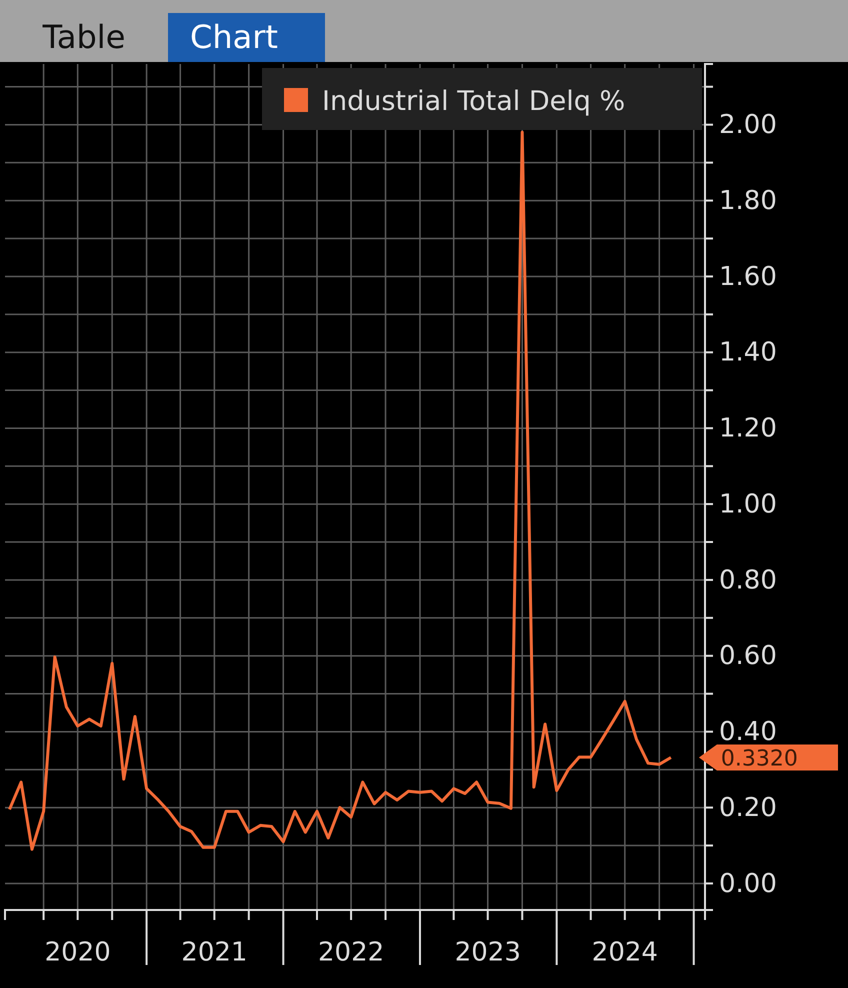  What do you see at coordinates (748, 656) in the screenshot?
I see `y-tick-label: 0.60` at bounding box center [748, 656].